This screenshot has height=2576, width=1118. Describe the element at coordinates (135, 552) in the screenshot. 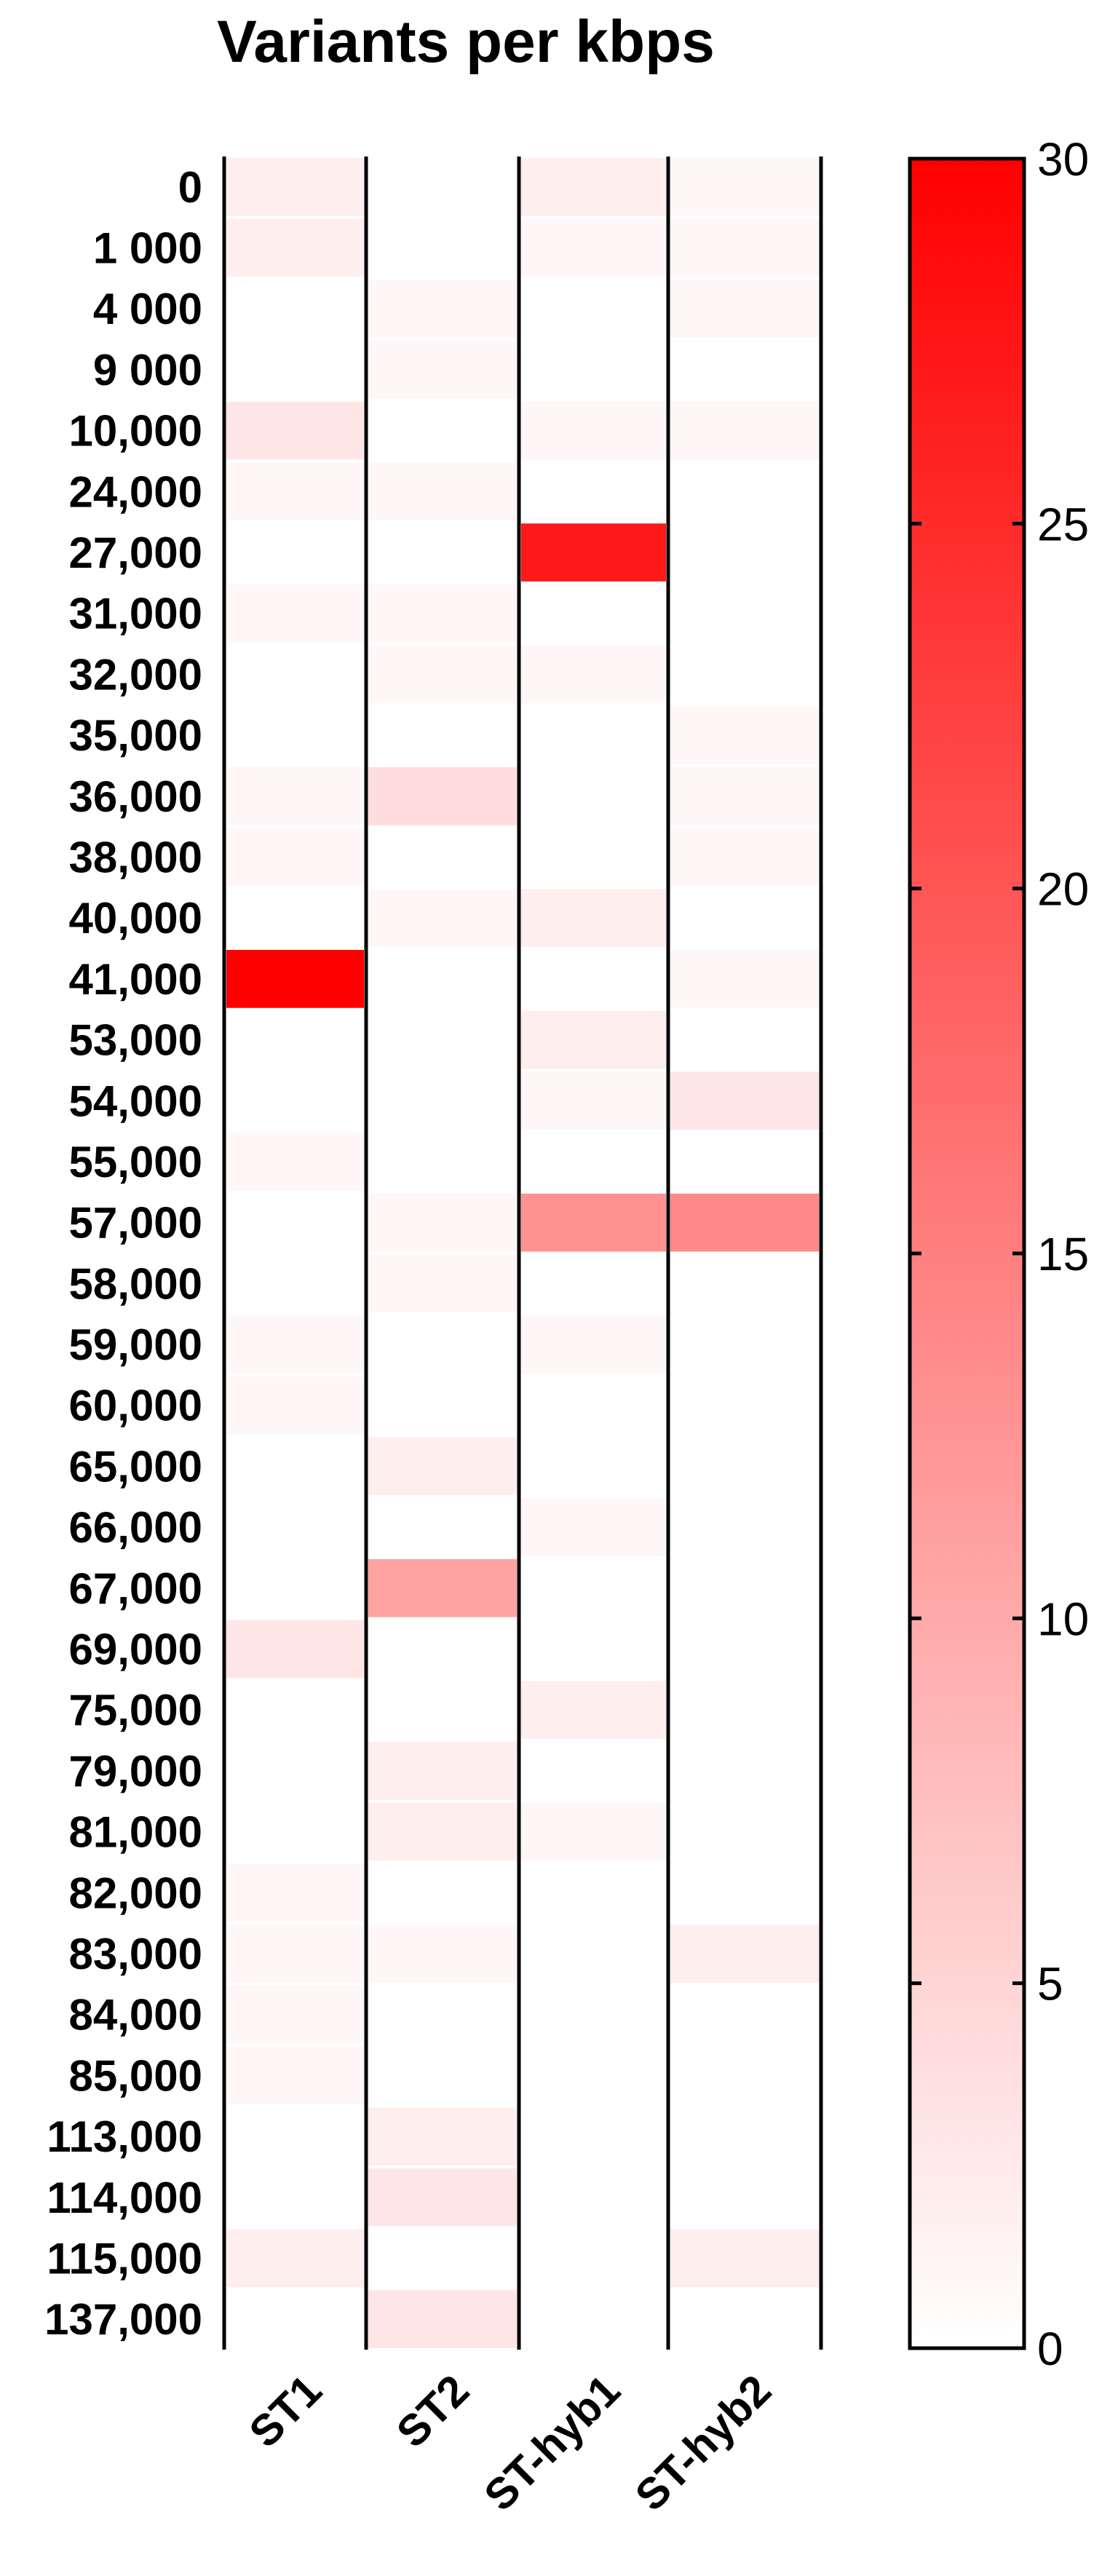

I see `row-label: 27,000` at that location.